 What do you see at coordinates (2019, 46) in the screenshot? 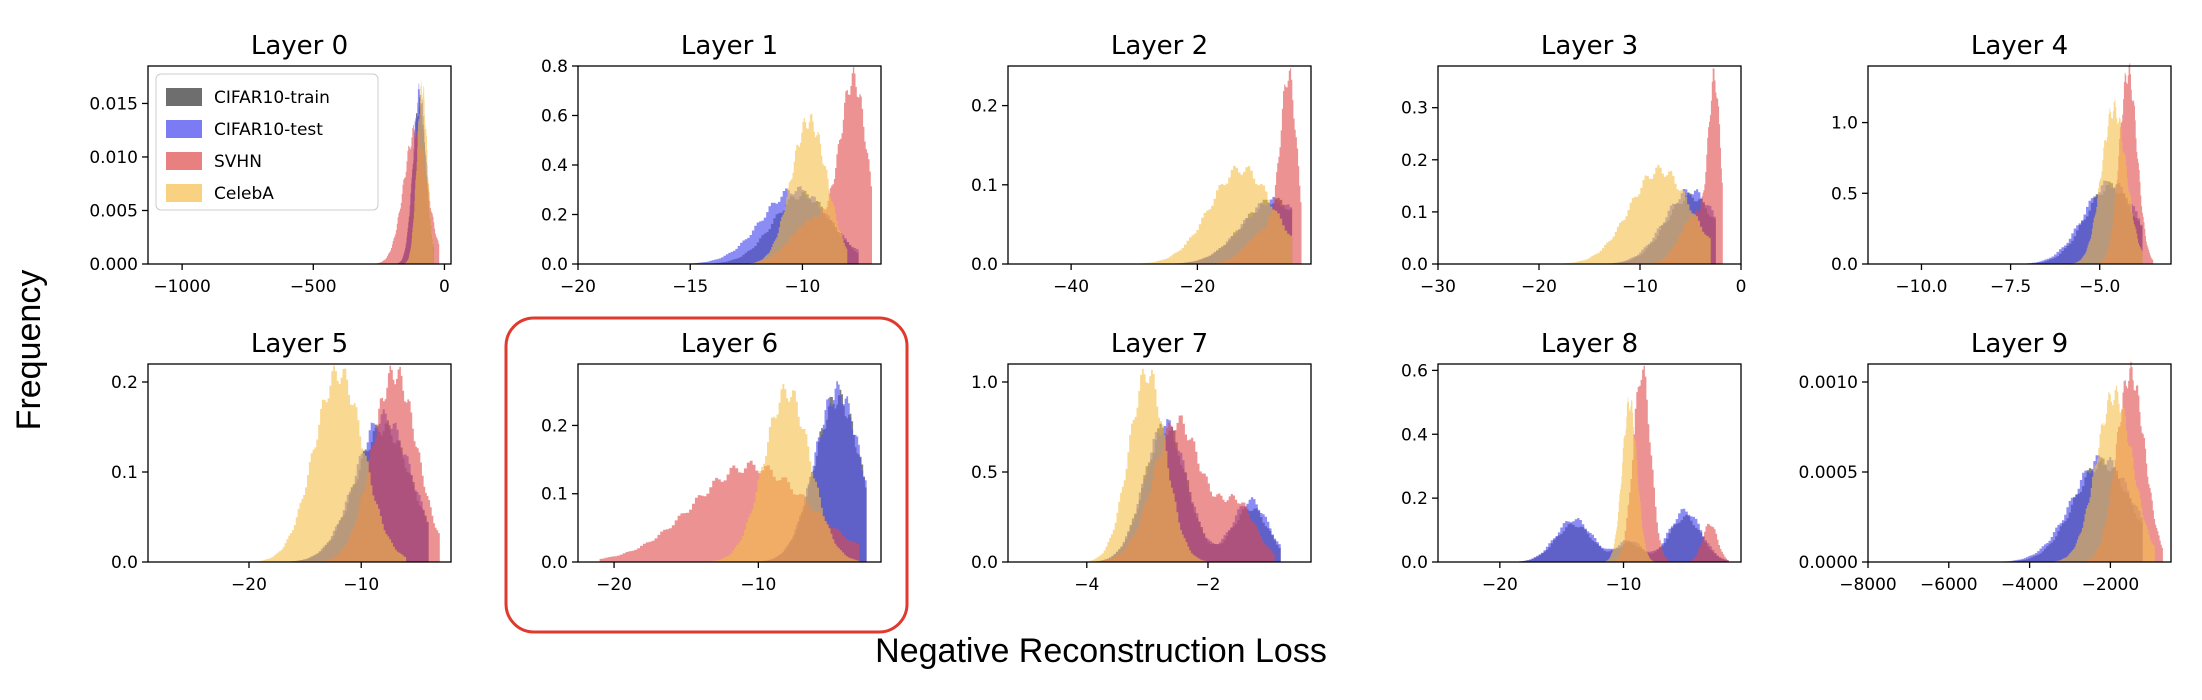
I see `subplot-title: Layer 4` at bounding box center [2019, 46].